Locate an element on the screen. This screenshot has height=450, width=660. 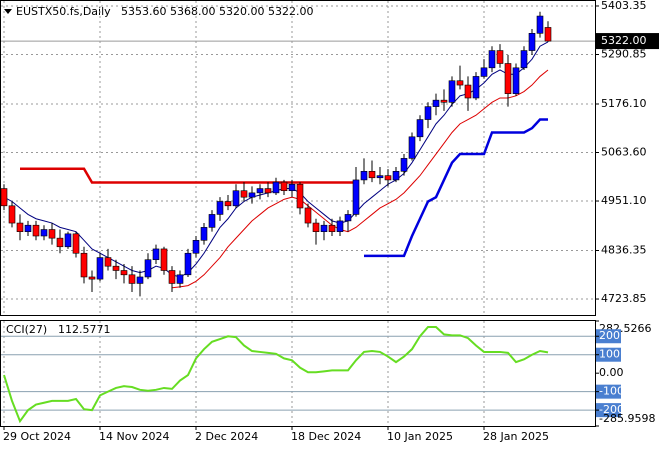
y-tick-label: 5403.35 is located at coordinates (624, 6).